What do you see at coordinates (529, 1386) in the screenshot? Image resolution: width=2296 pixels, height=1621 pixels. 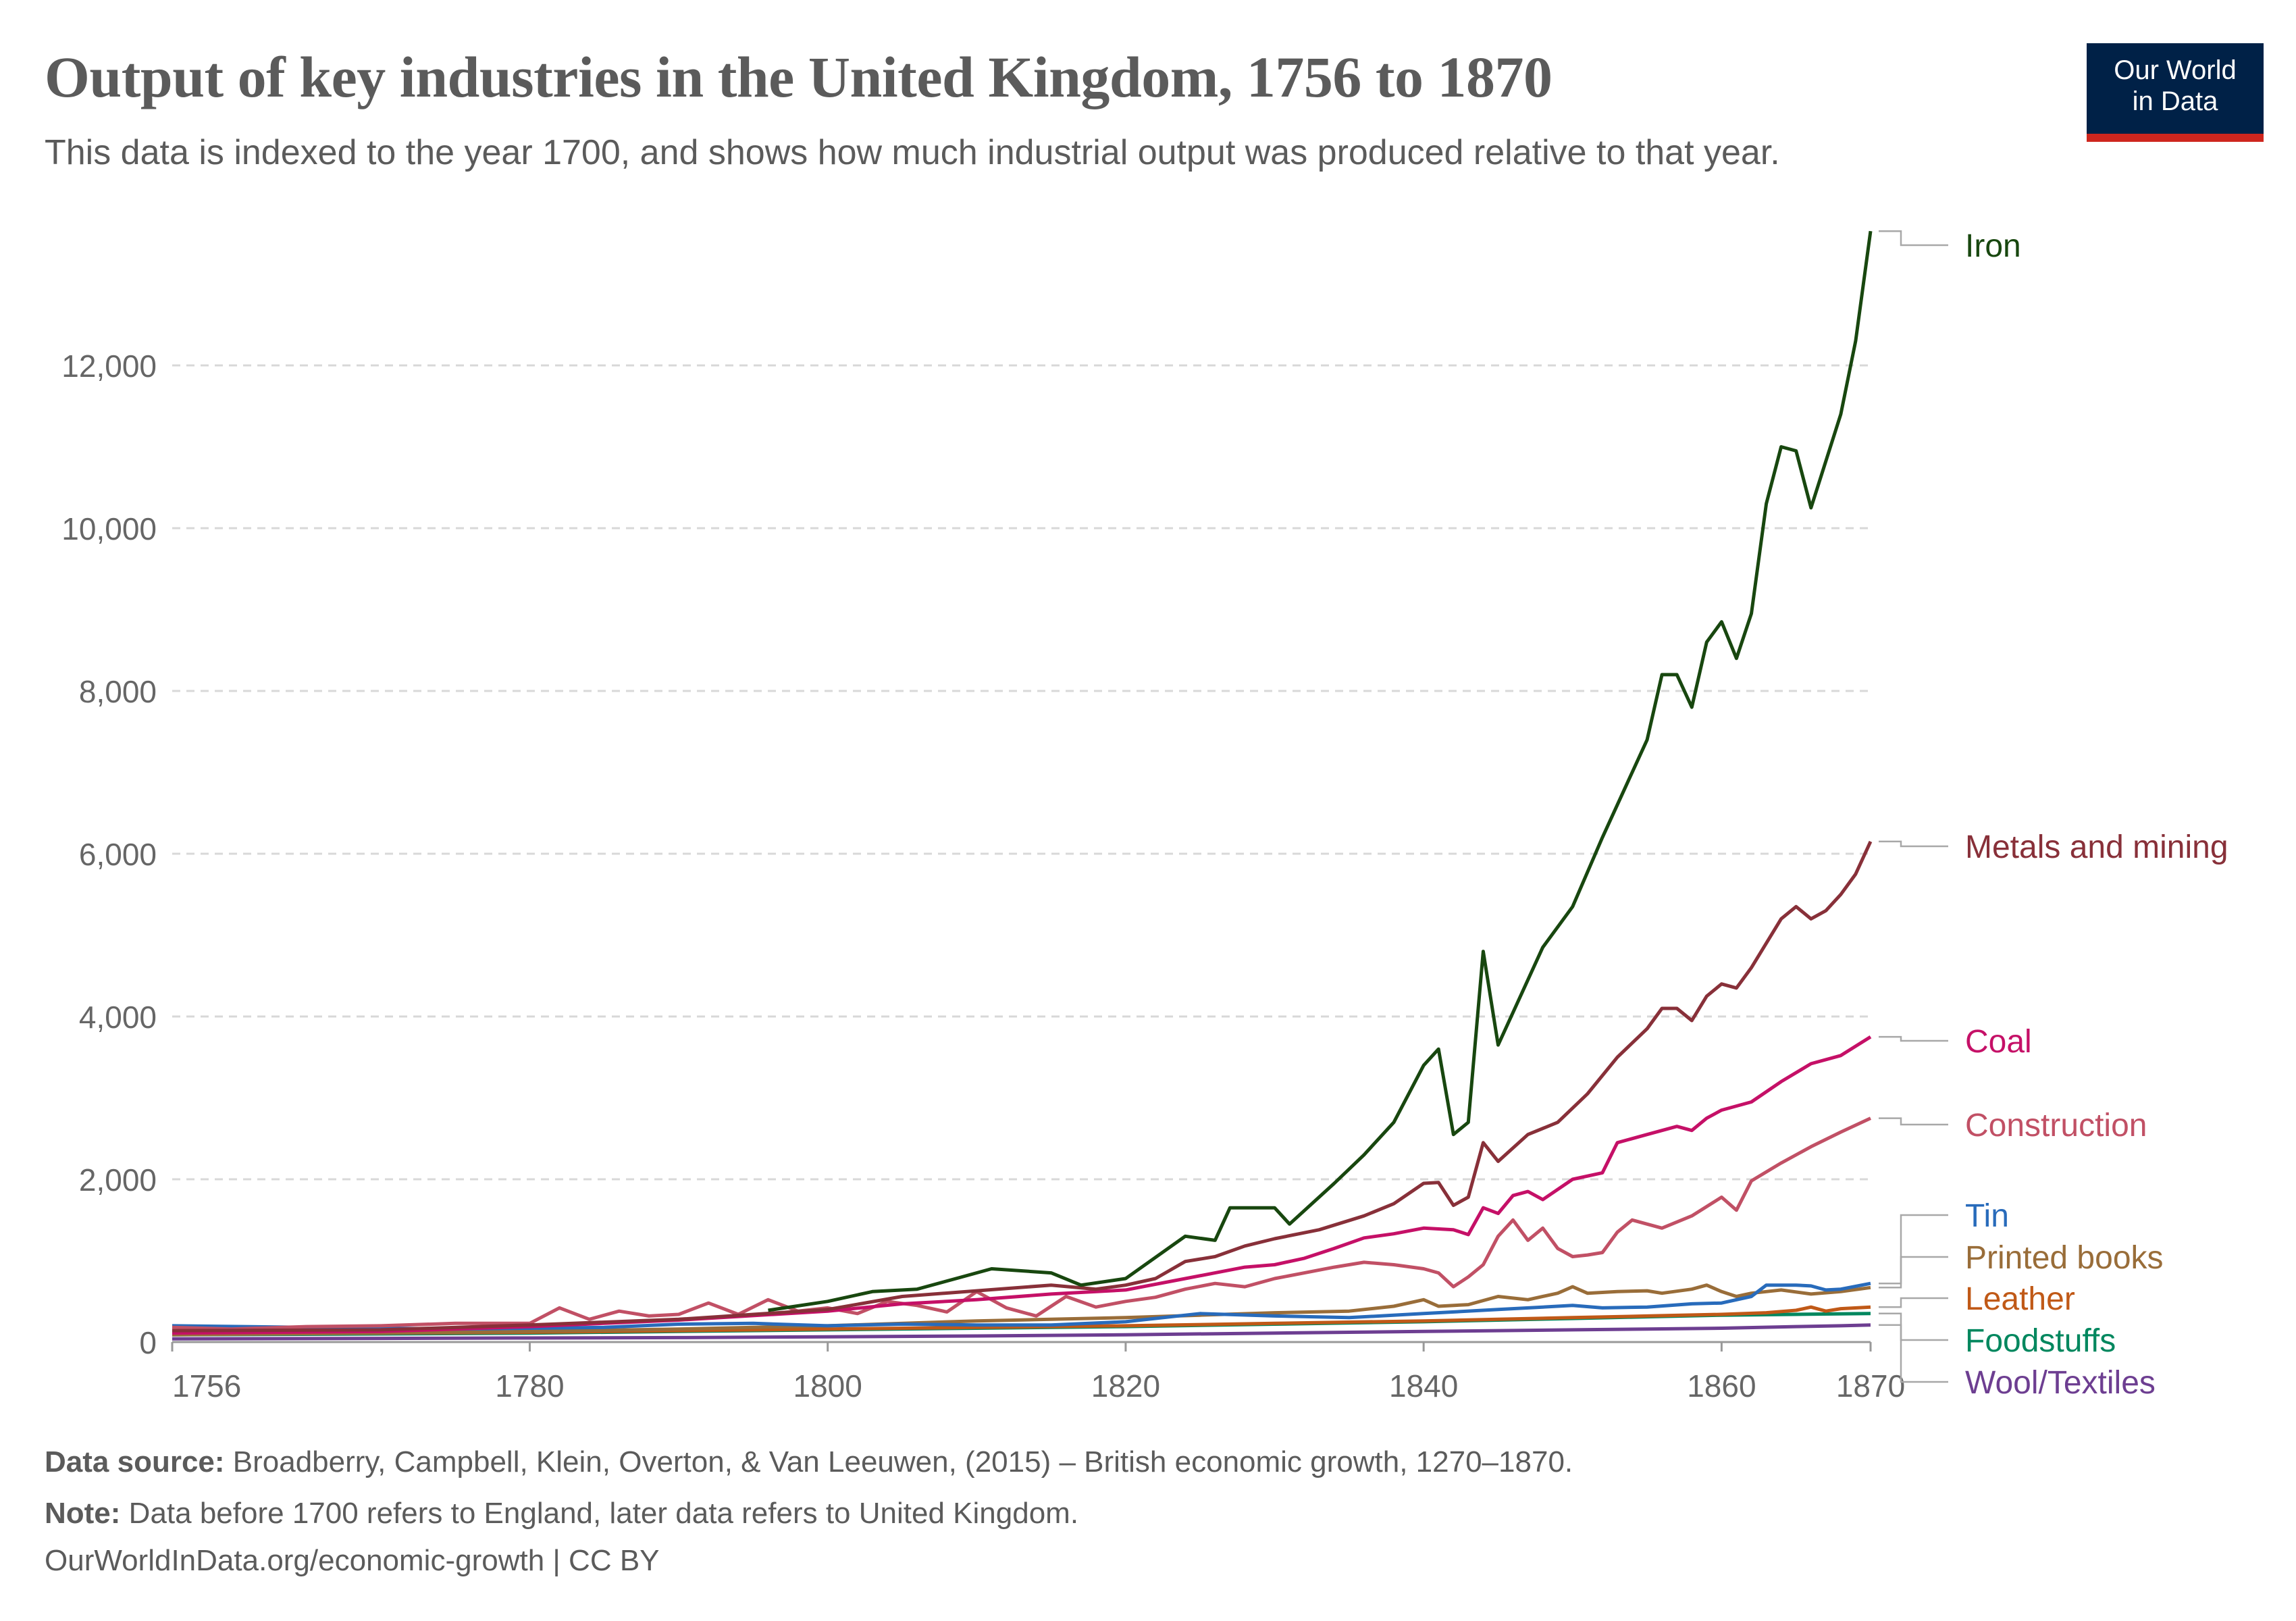 I see `x-tick-label: 1780` at bounding box center [529, 1386].